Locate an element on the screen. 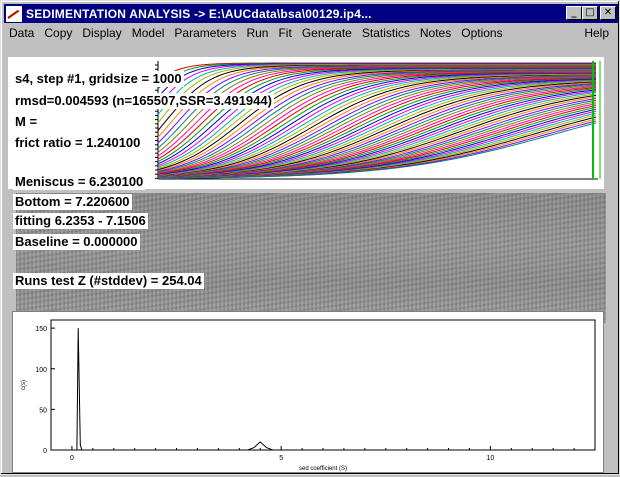 This screenshot has height=477, width=620. x-tick-label: 0 is located at coordinates (72, 458).